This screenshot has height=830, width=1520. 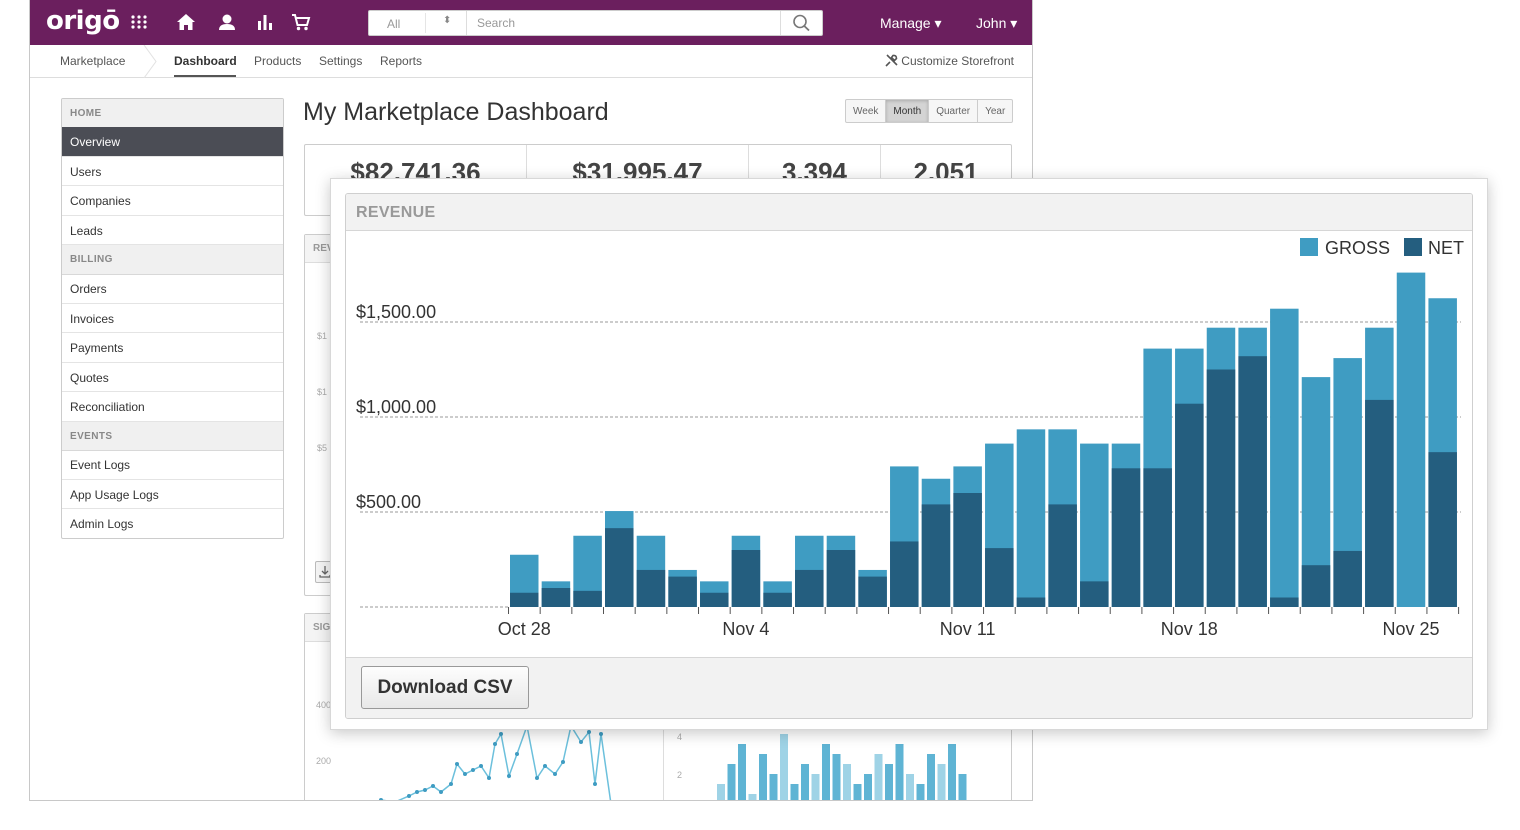 I want to click on sidebar-item-companies: Companies, so click(x=172, y=201).